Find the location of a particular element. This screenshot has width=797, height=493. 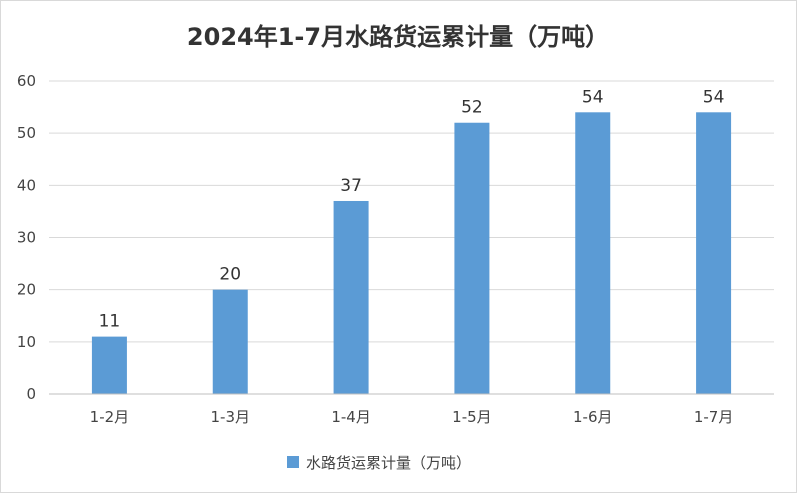

data-label: 11 is located at coordinates (110, 322).